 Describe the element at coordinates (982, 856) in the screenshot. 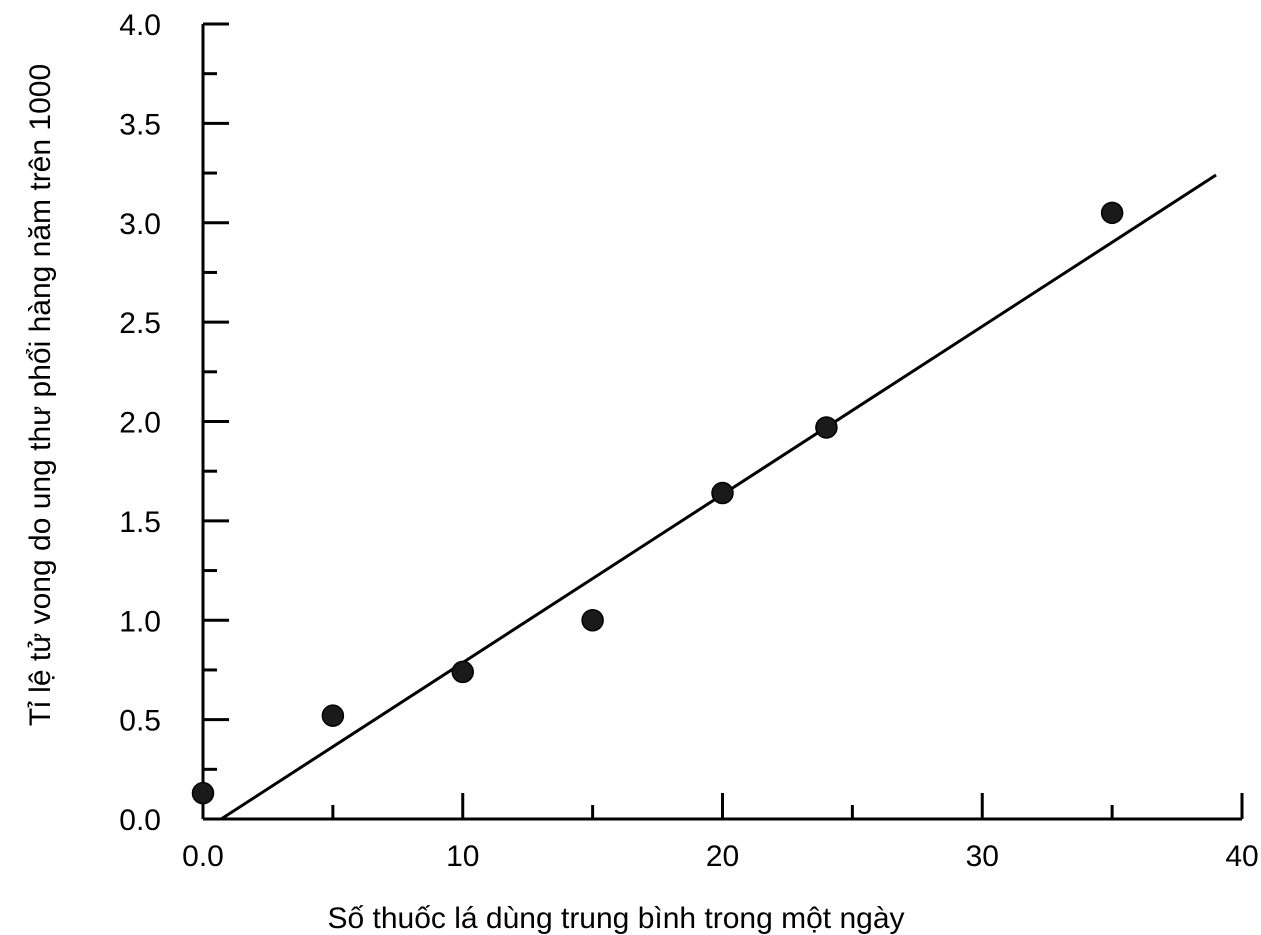

I see `x-tick-label: 30` at that location.